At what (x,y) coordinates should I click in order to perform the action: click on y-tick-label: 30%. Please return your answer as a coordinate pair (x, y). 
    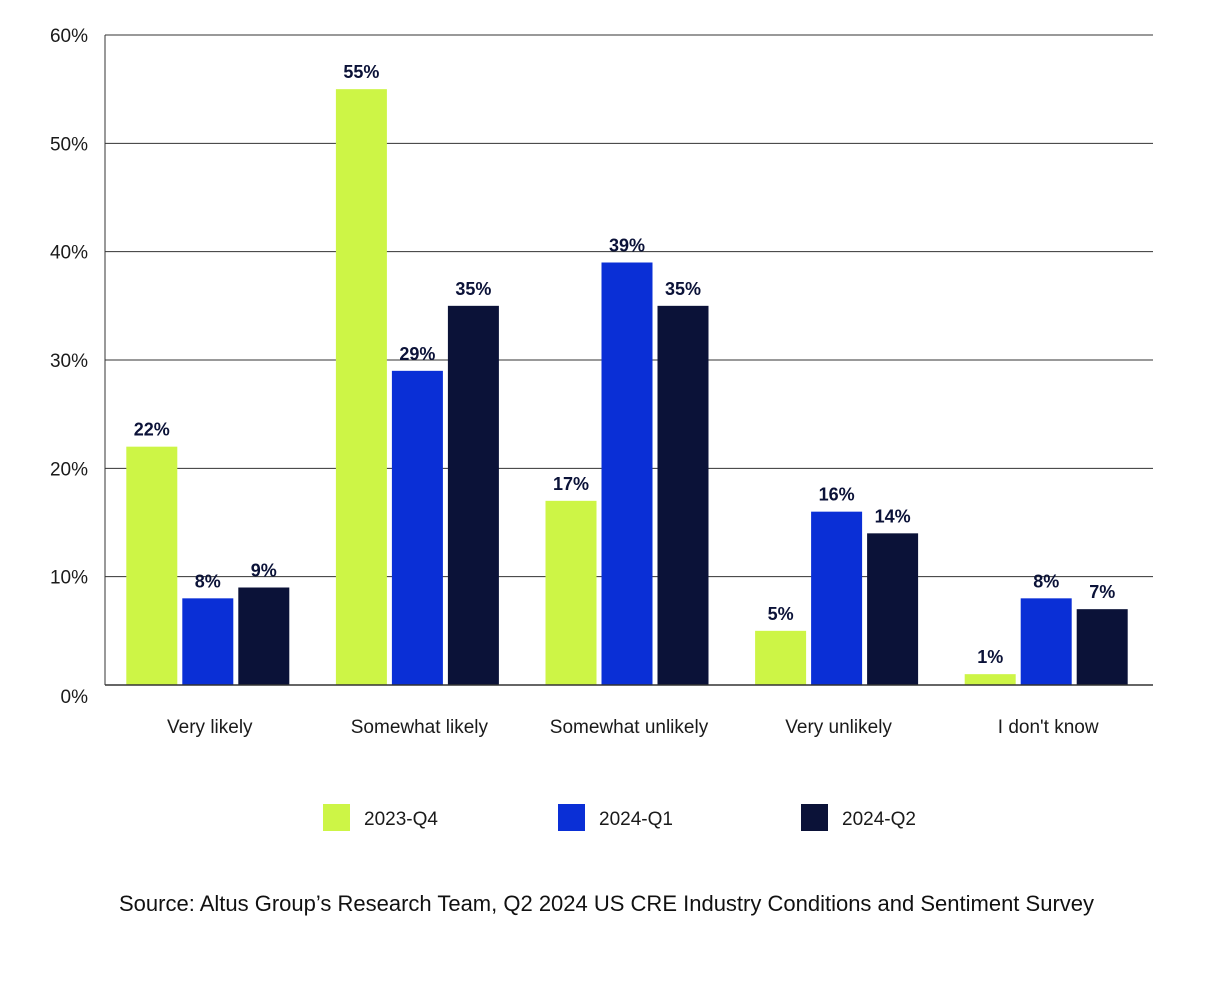
    Looking at the image, I should click on (69, 361).